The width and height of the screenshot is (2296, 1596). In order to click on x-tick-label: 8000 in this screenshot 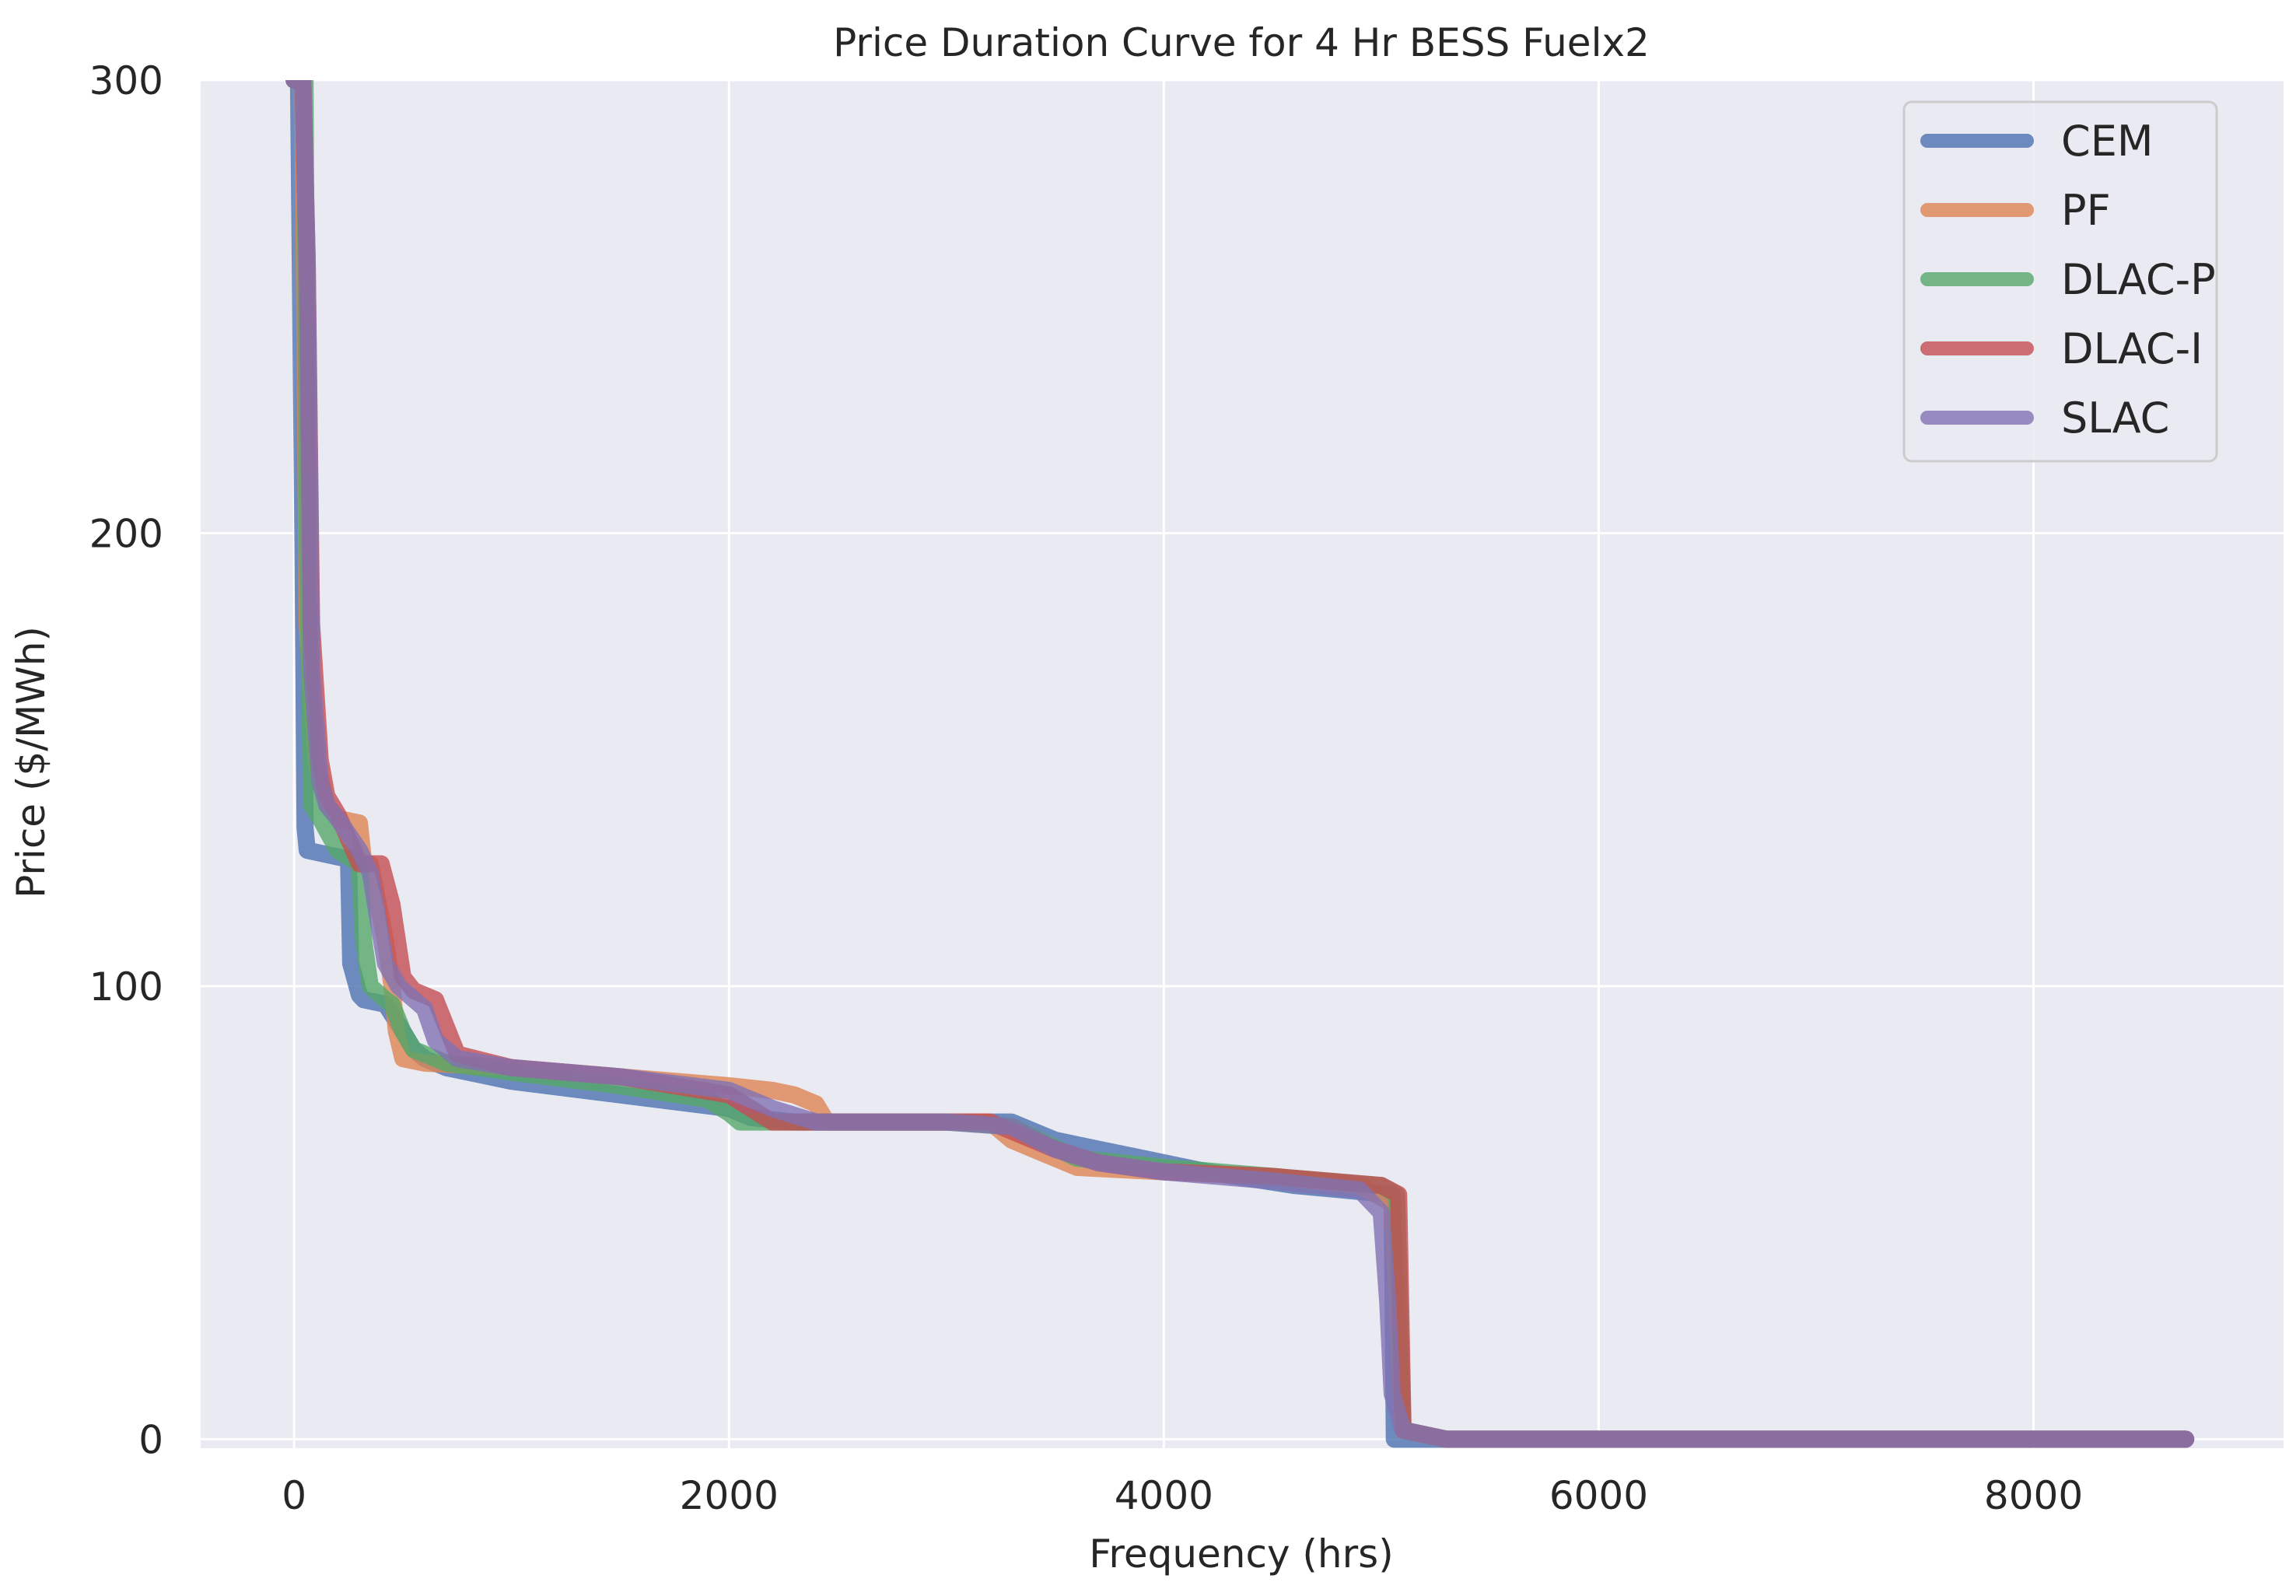, I will do `click(2033, 1496)`.